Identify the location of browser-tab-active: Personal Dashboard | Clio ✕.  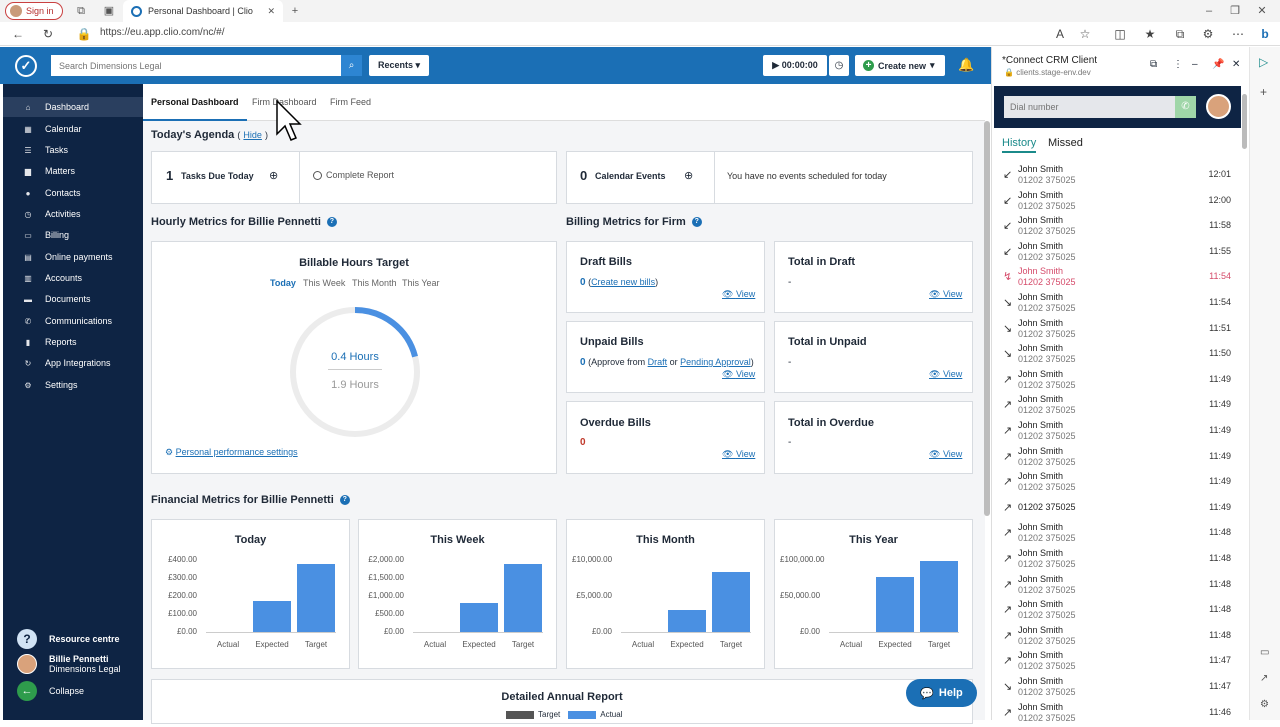
(203, 11).